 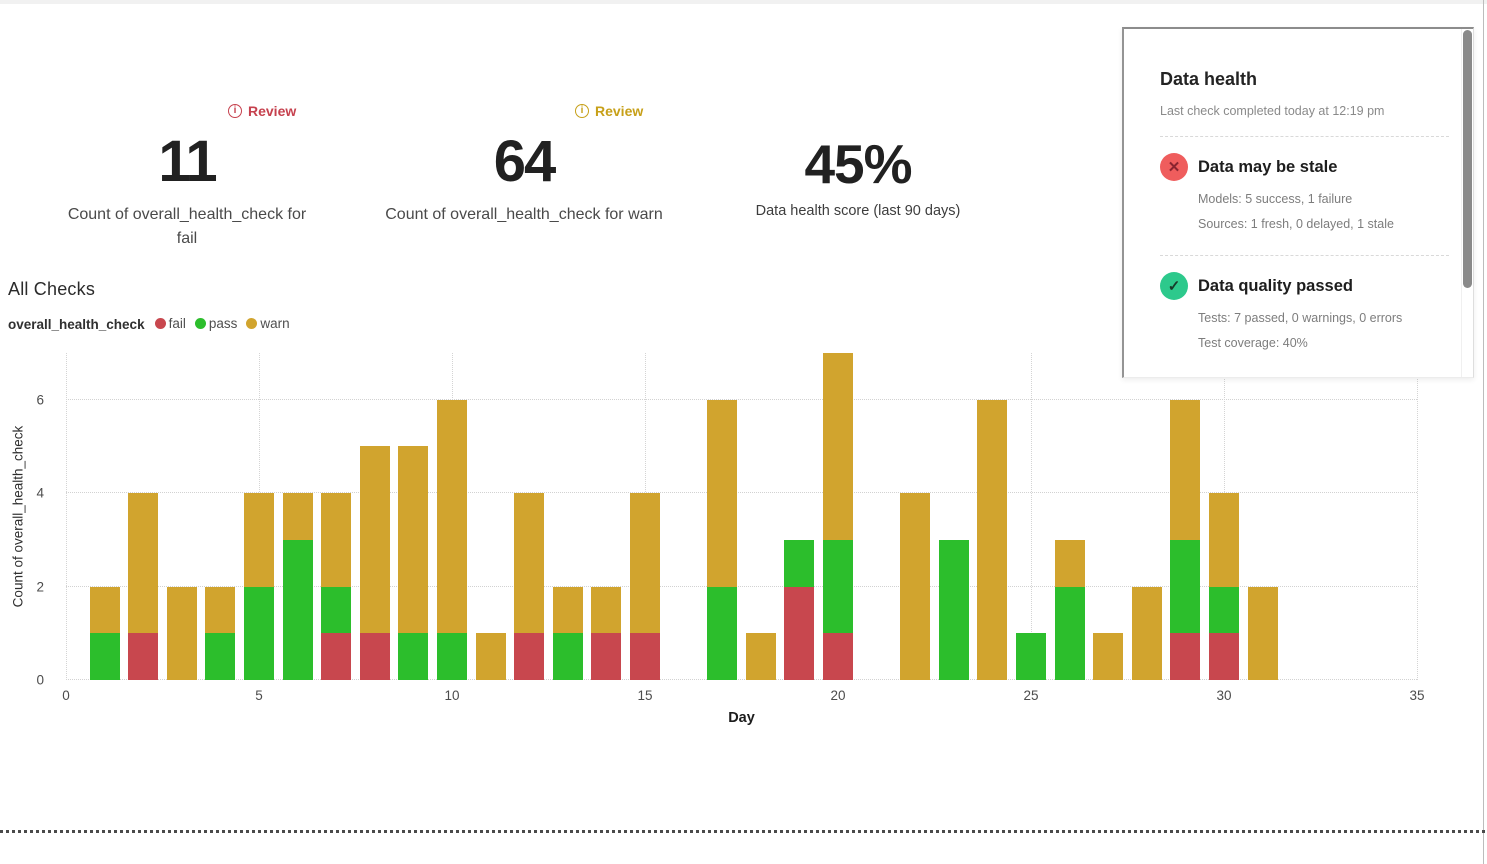 What do you see at coordinates (858, 164) in the screenshot?
I see `metric-value-score: 45%` at bounding box center [858, 164].